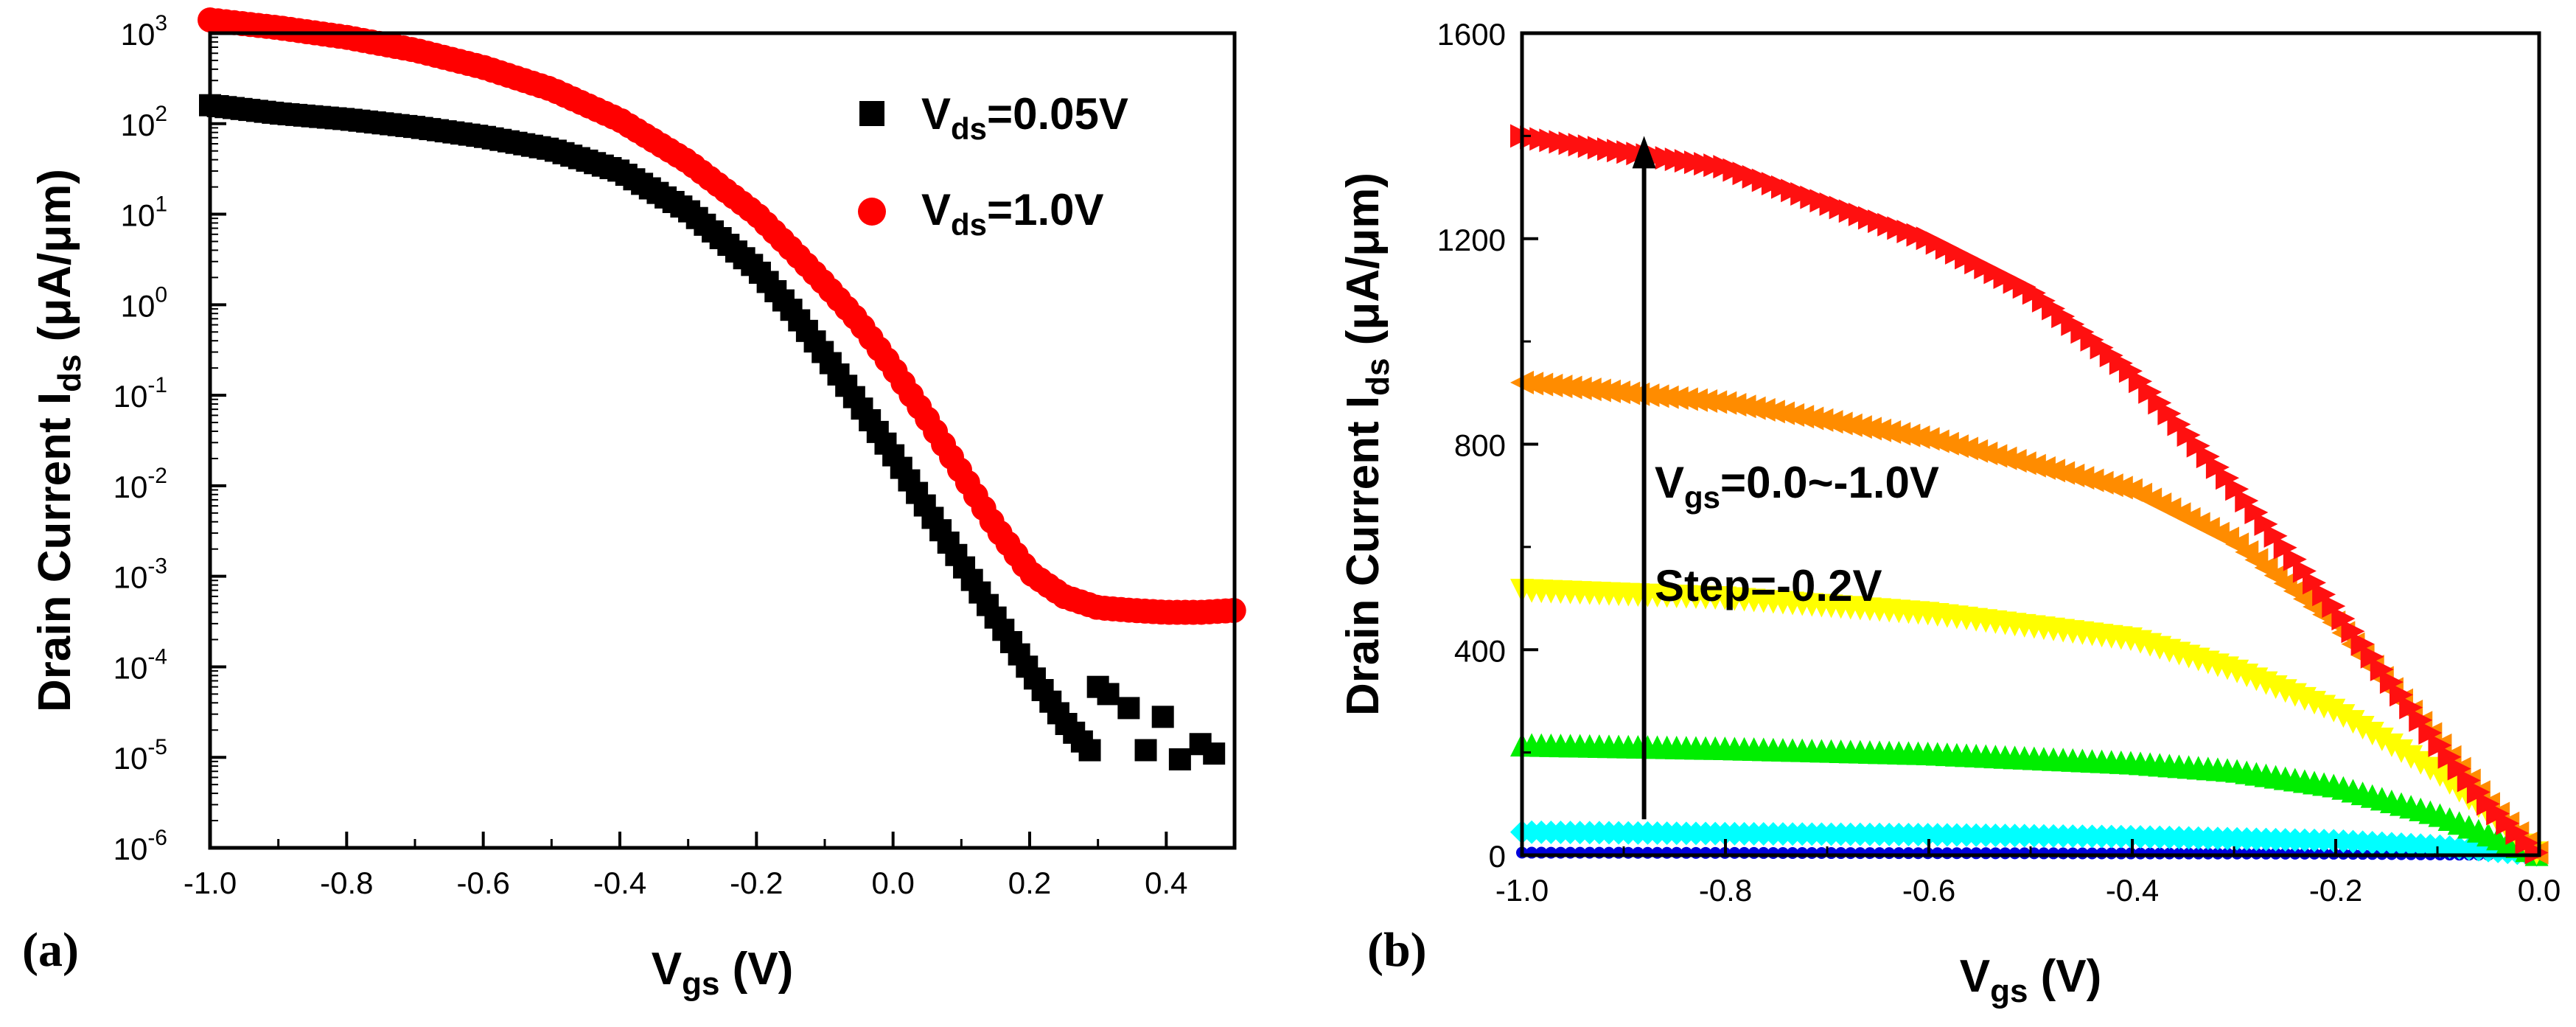  Describe the element at coordinates (482, 883) in the screenshot. I see `x-tick-label: -0.6` at that location.